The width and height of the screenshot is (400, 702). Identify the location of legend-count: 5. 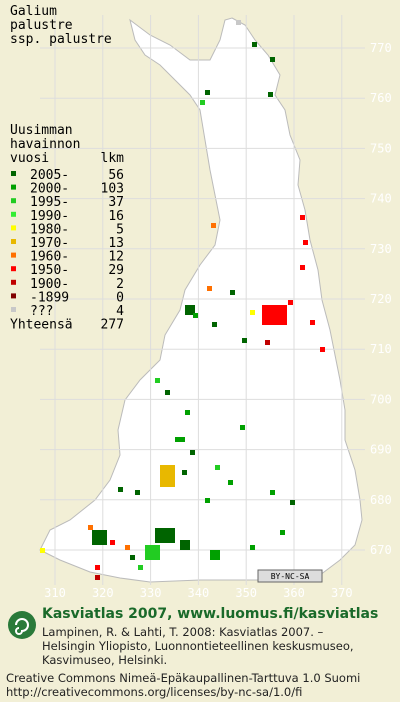
(120, 229).